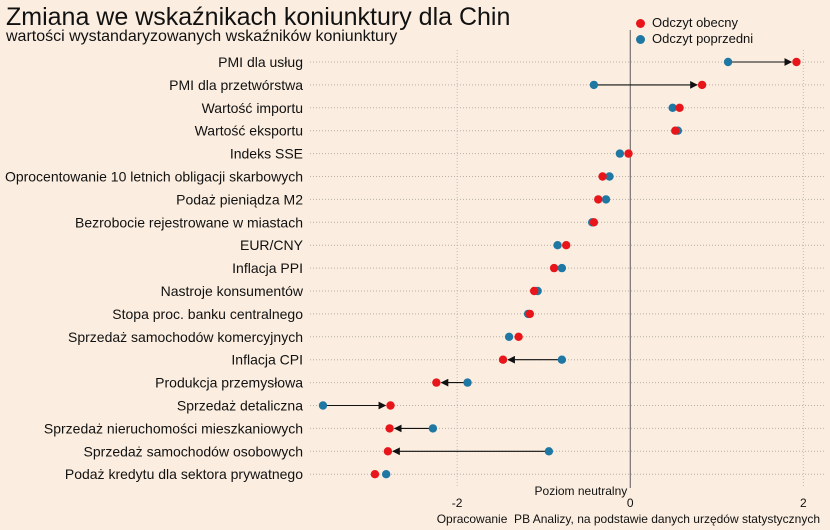 The height and width of the screenshot is (530, 830). What do you see at coordinates (185, 337) in the screenshot?
I see `category-label: Sprzedaż samochodów komercyjnych` at bounding box center [185, 337].